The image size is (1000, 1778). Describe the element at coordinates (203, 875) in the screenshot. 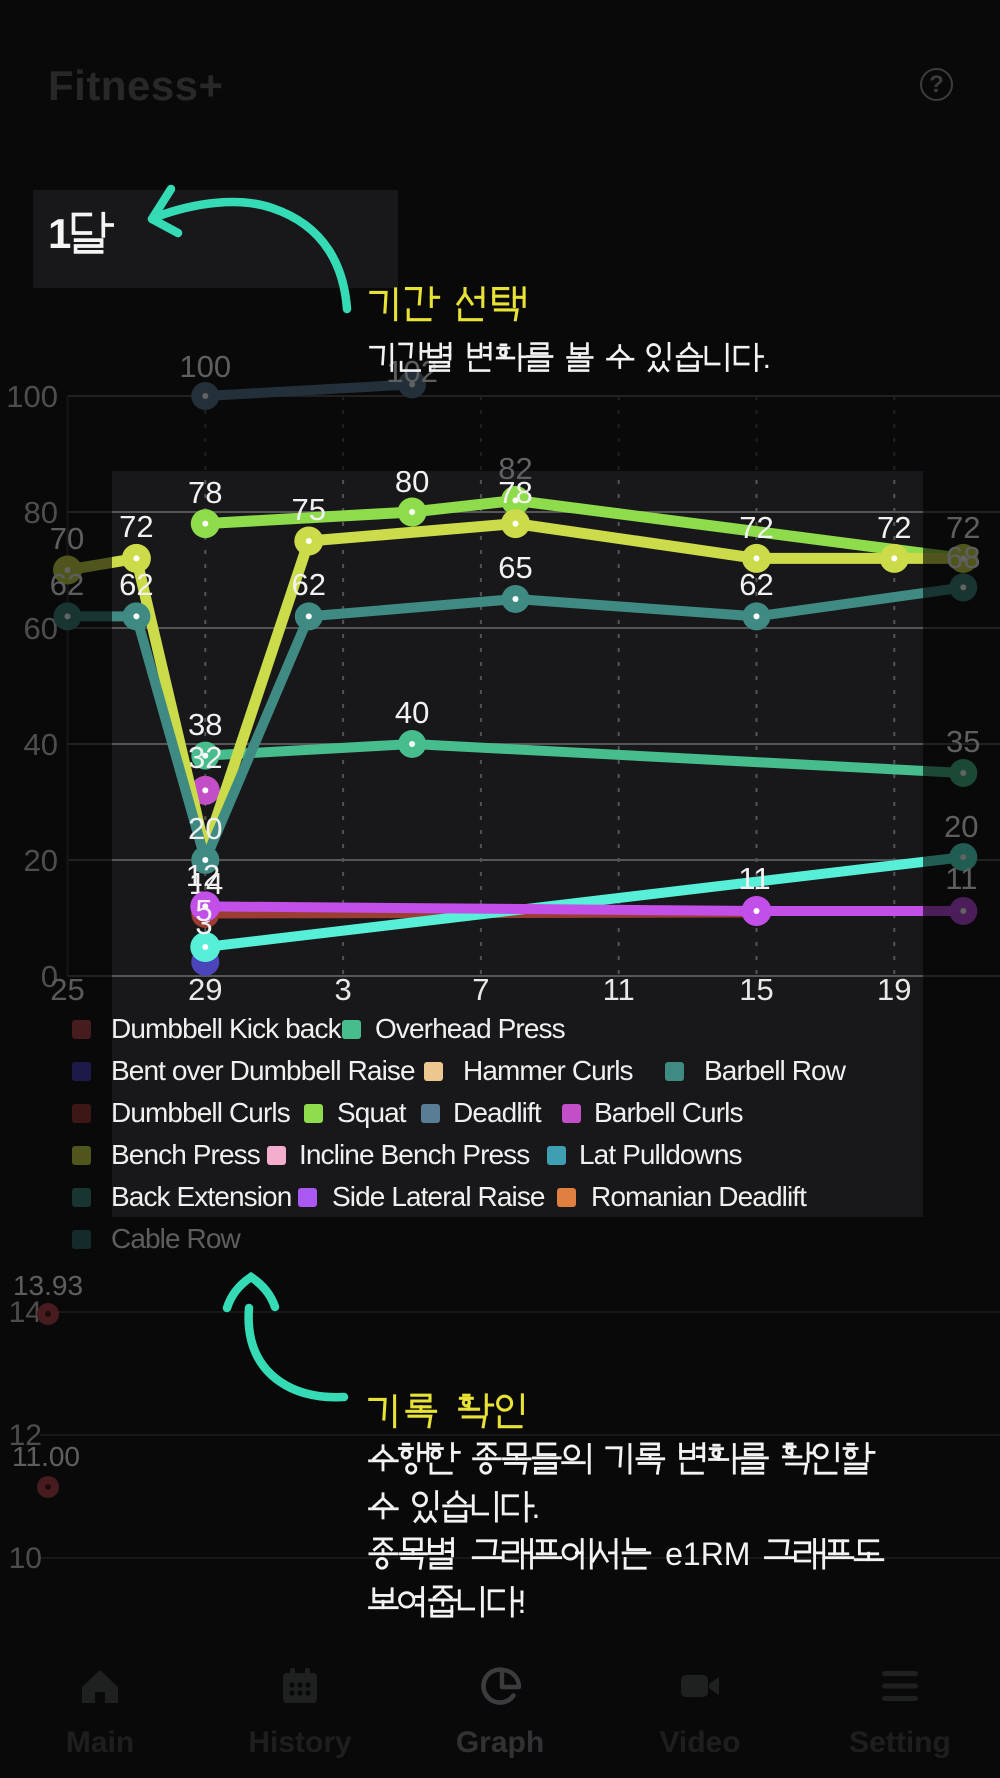

I see `svg-text: 12` at that location.